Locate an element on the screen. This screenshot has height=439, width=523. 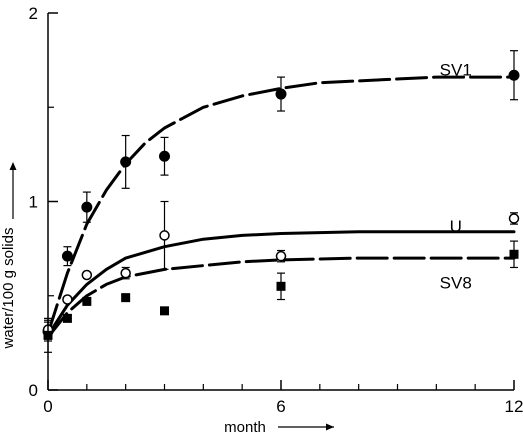
y-axis-arrow-head is located at coordinates (13, 166).